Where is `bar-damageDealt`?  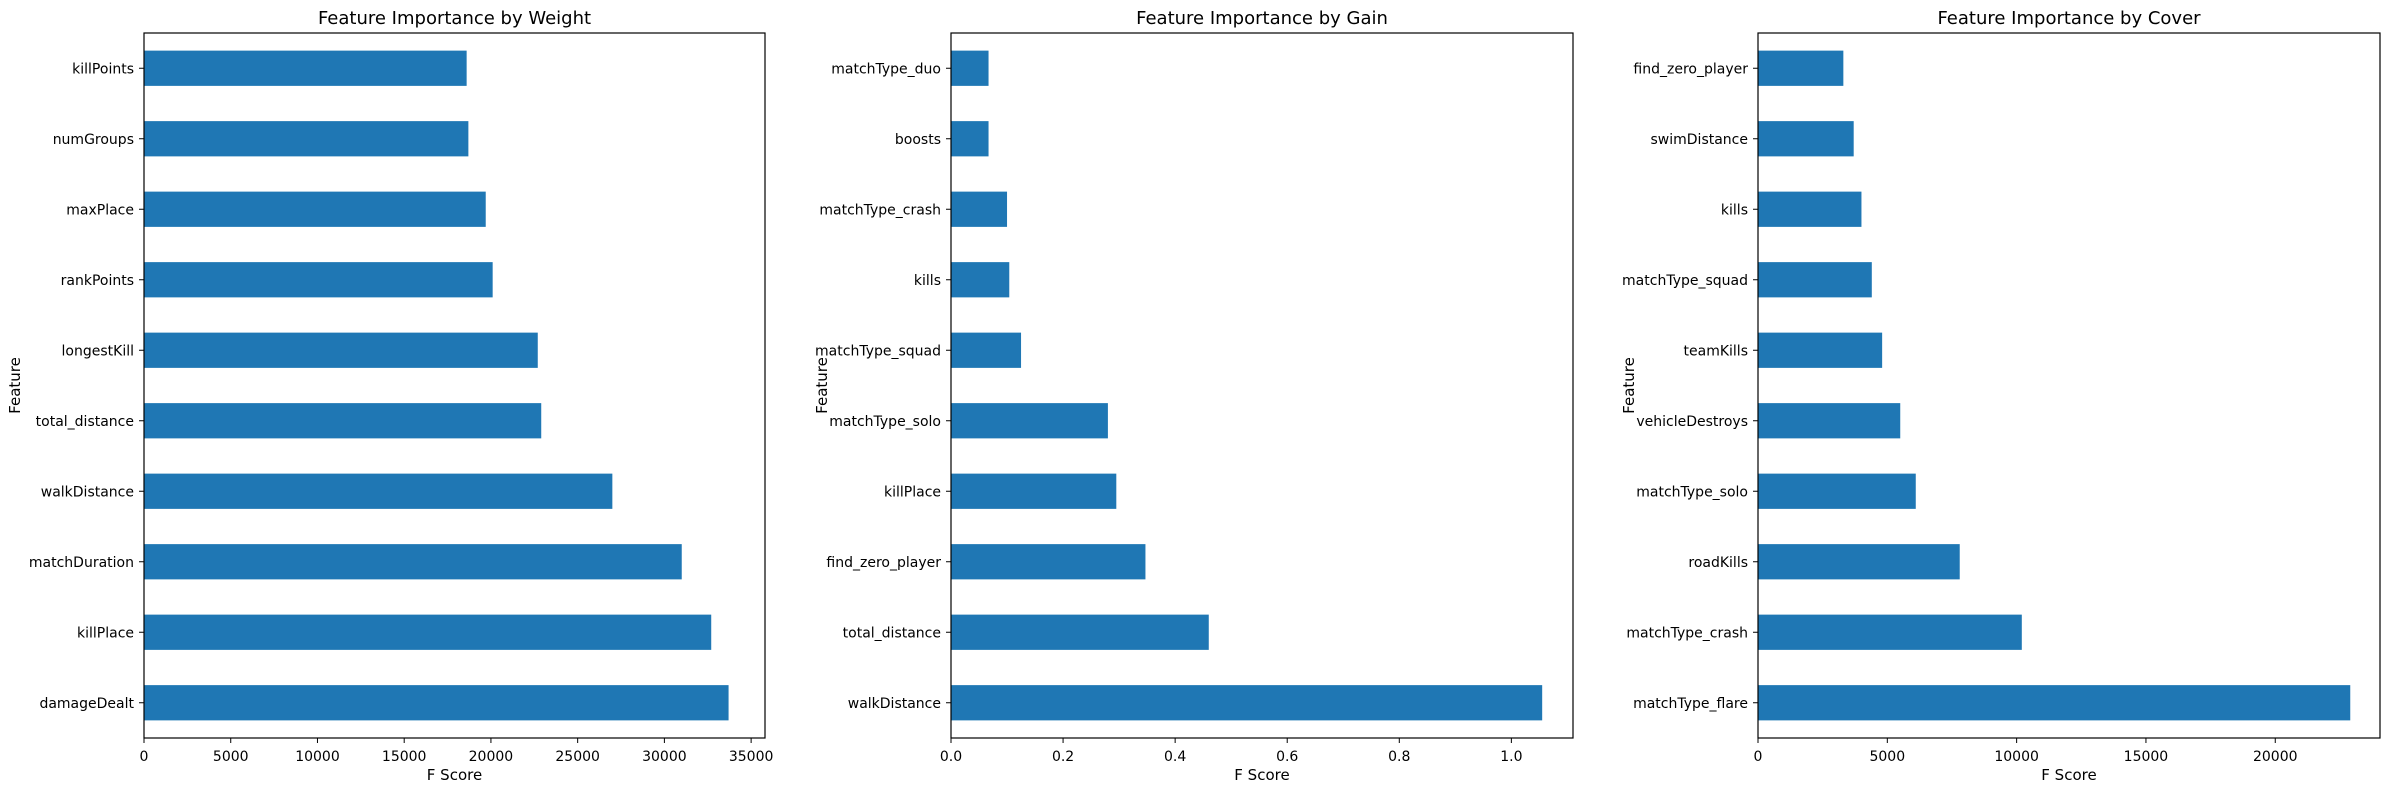 bar-damageDealt is located at coordinates (436, 703).